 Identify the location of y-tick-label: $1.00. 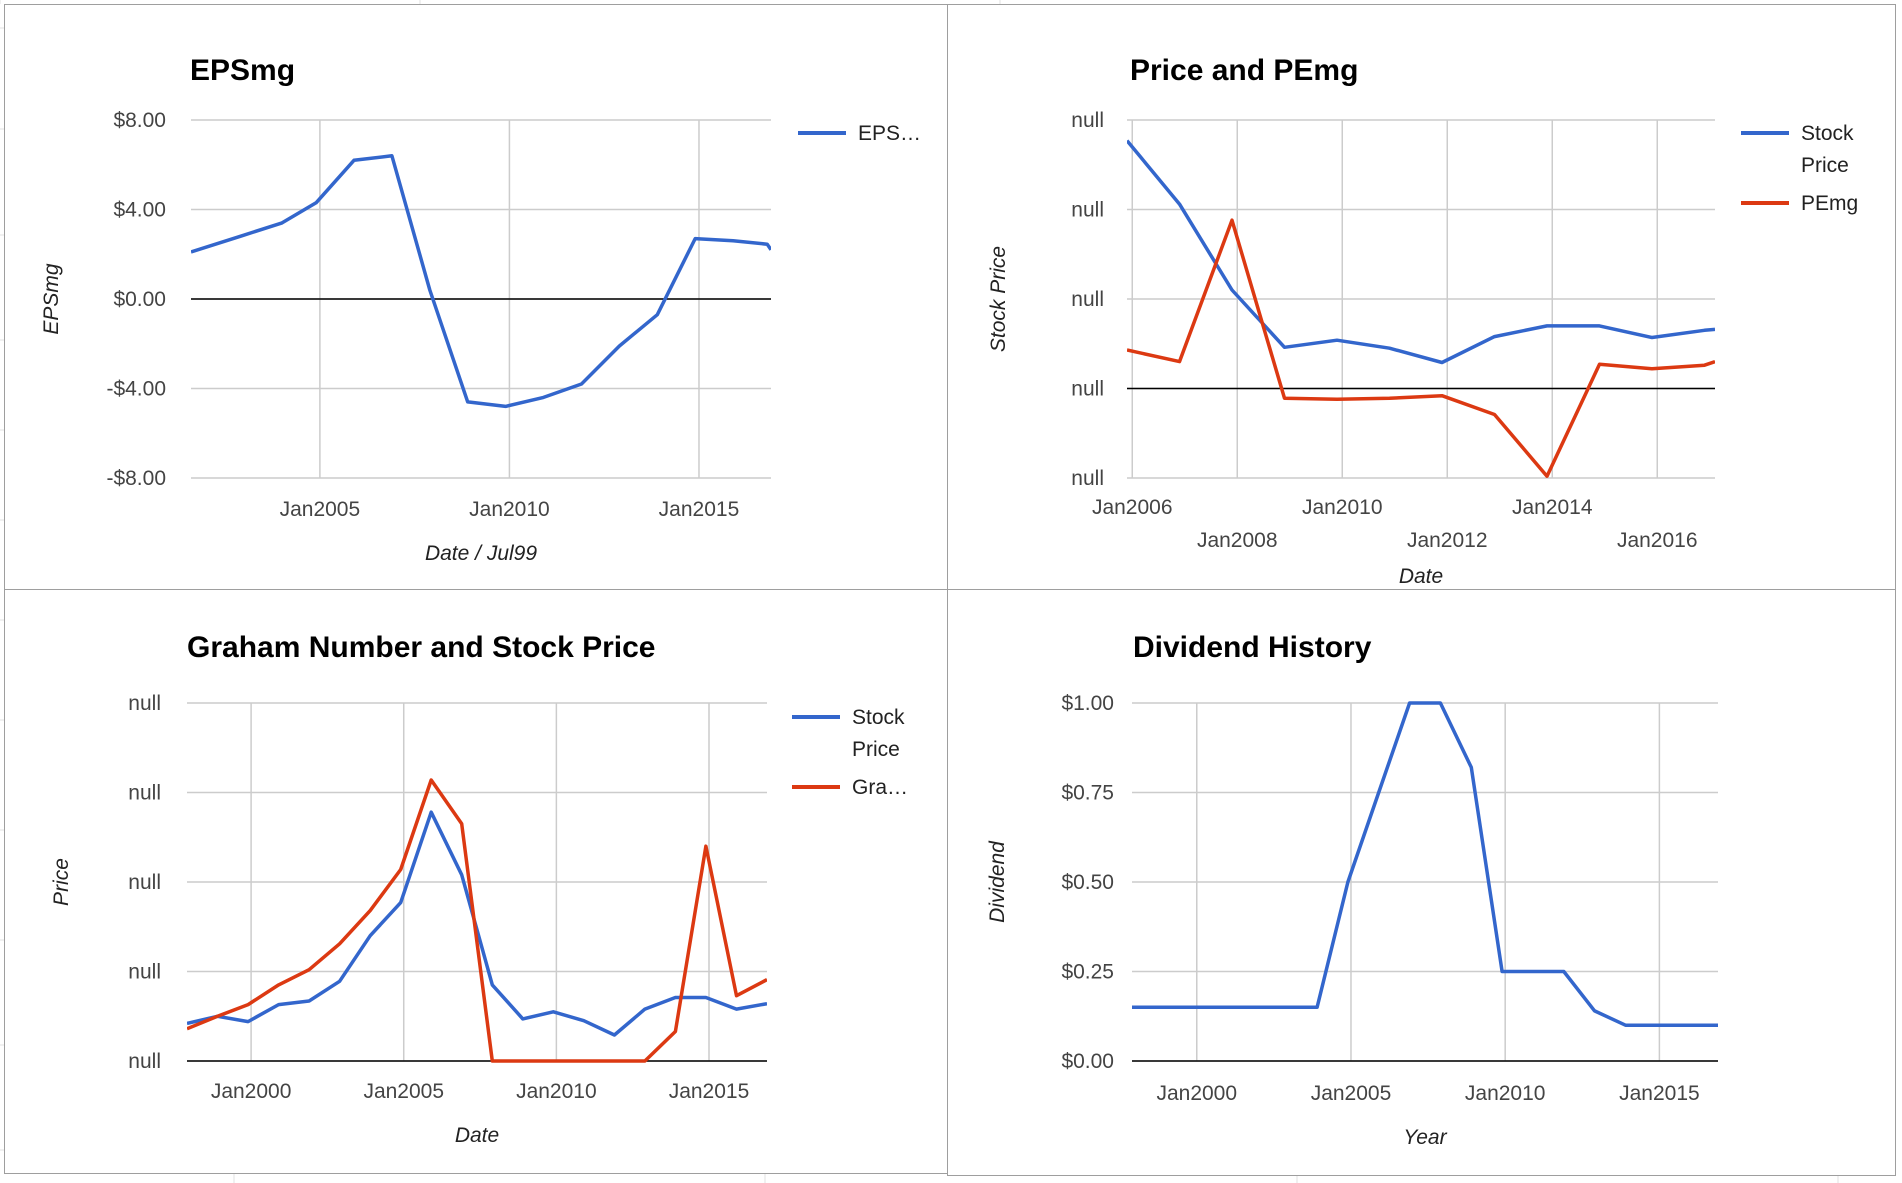
(1087, 703).